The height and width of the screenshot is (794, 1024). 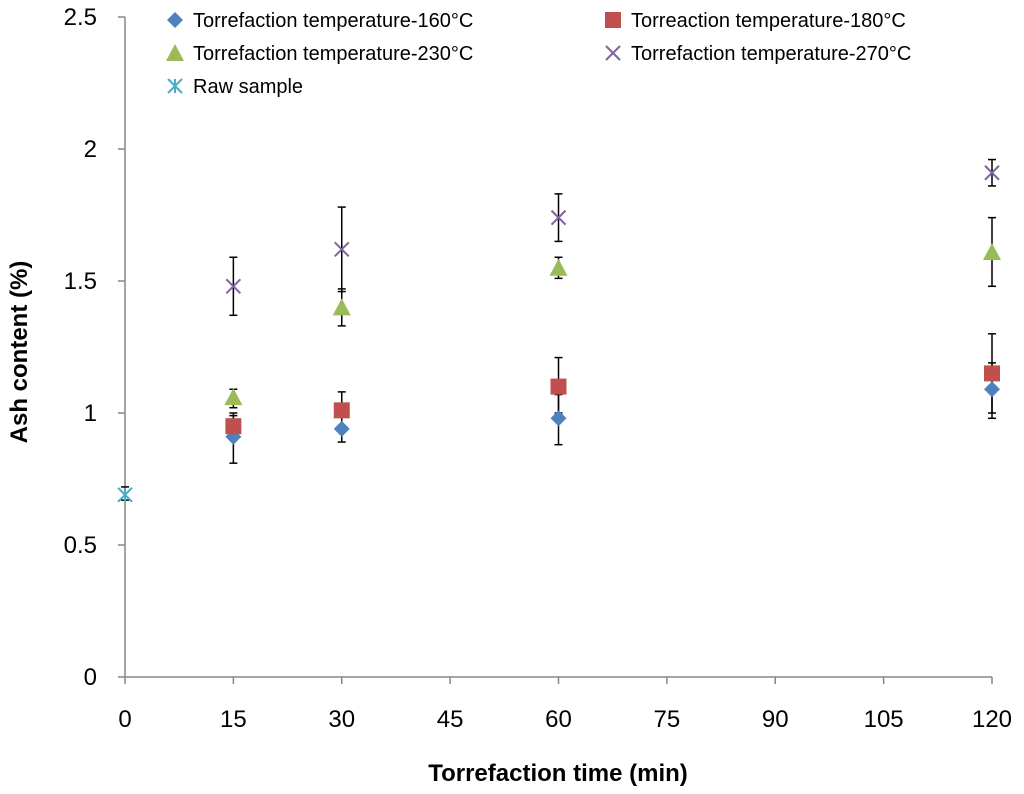 What do you see at coordinates (80, 17) in the screenshot?
I see `y-tick-label: 2.5` at bounding box center [80, 17].